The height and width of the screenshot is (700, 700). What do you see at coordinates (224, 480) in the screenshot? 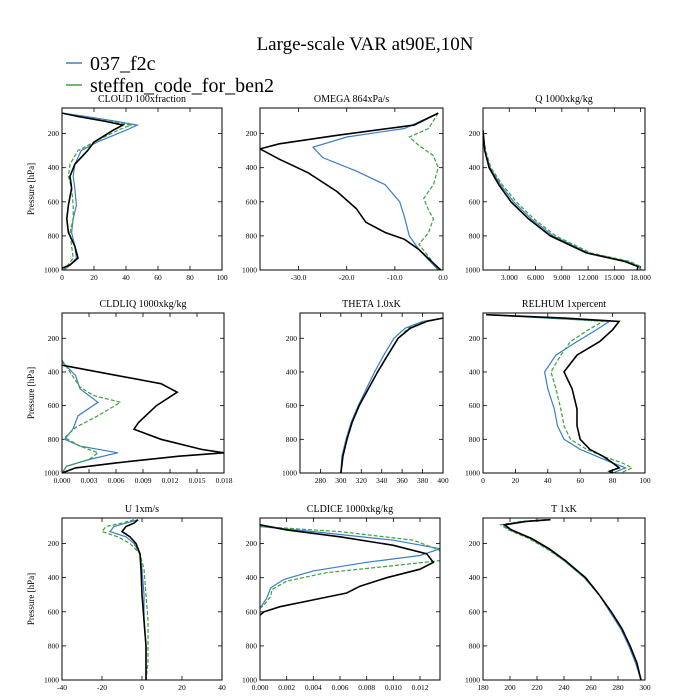
I see `x-tick-label: 0.018` at bounding box center [224, 480].